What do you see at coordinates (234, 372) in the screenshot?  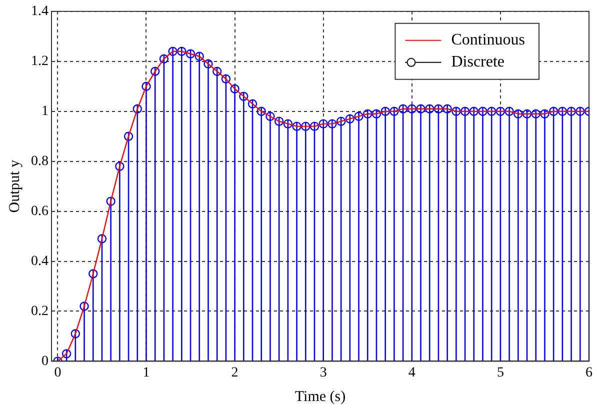 I see `x-tick-label: 2` at bounding box center [234, 372].